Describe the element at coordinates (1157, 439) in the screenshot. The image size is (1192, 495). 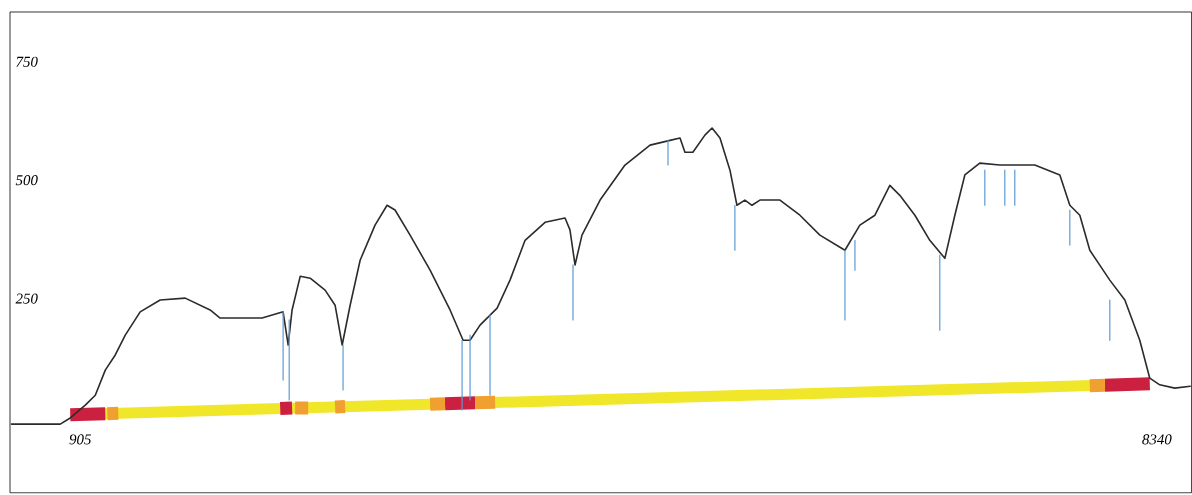
I see `x-tick-label: 8340` at that location.